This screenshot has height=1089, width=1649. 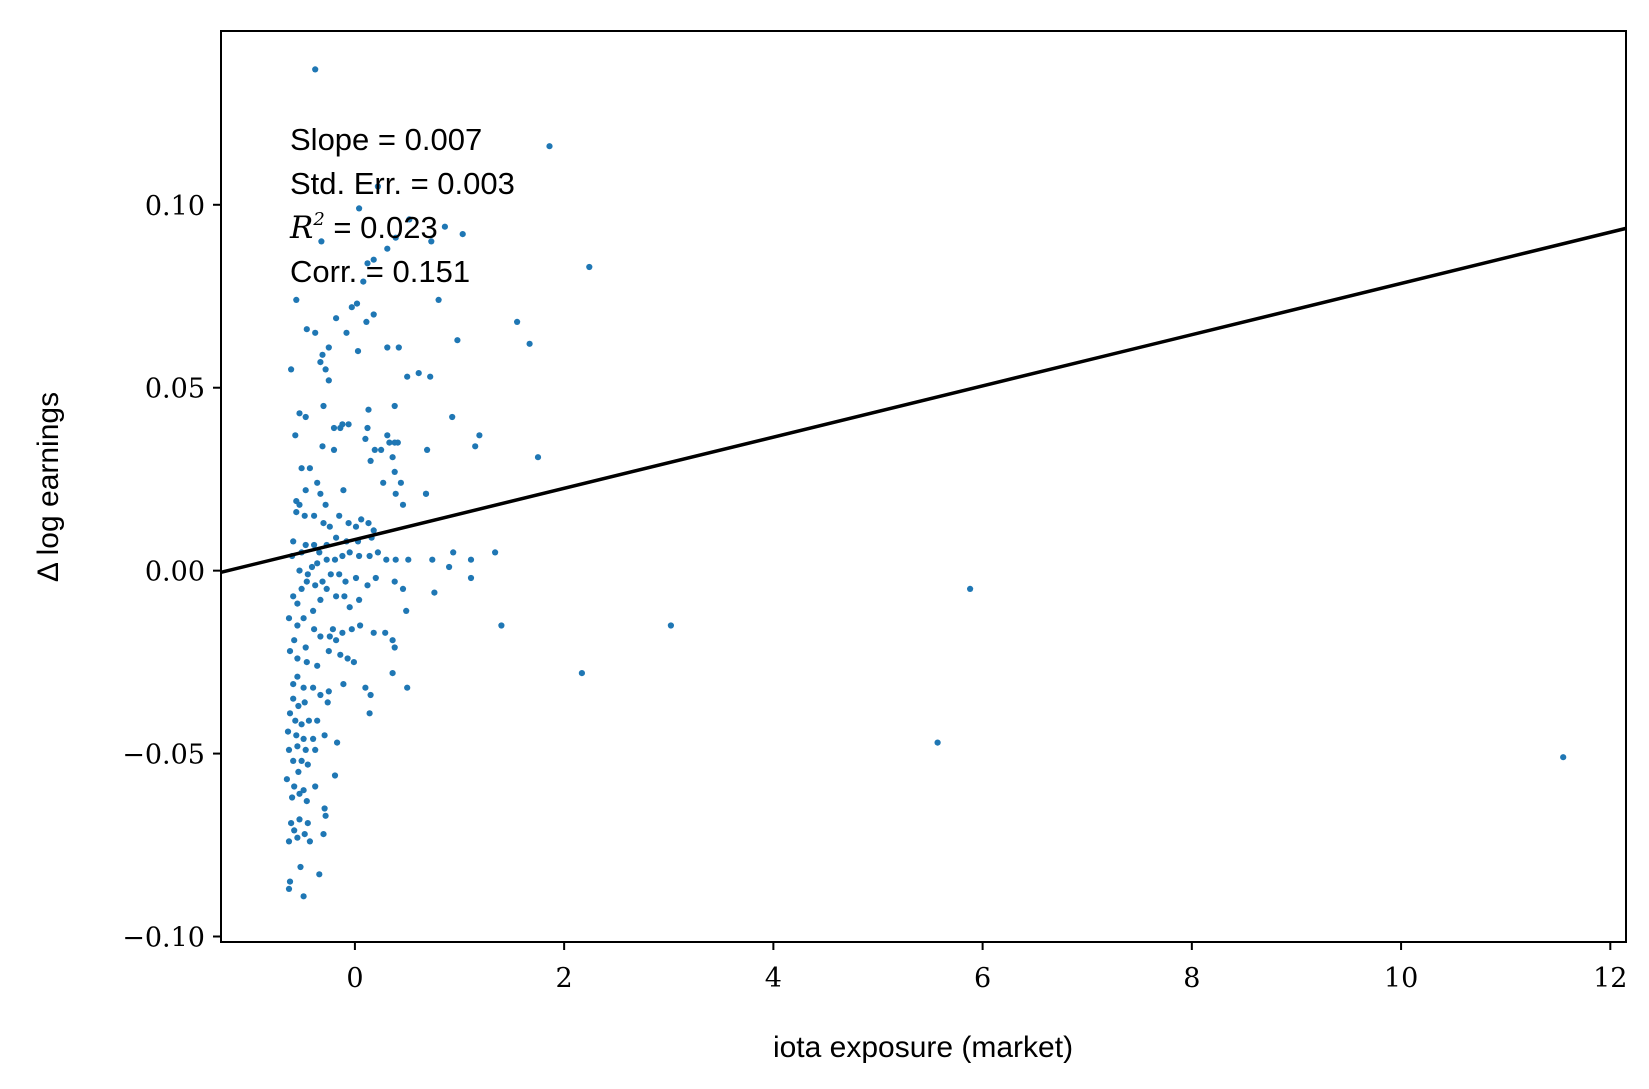 I want to click on corr-text: Corr. = 0.151, so click(x=380, y=271).